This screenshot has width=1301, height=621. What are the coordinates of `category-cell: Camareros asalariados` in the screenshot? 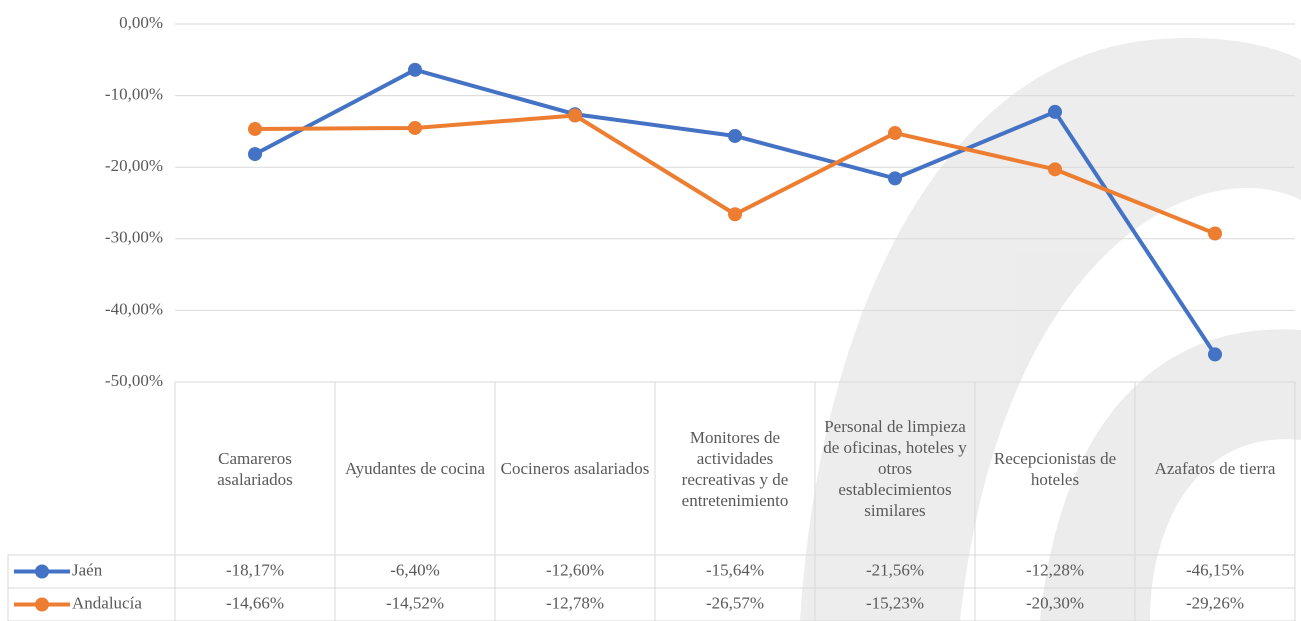 It's located at (255, 468).